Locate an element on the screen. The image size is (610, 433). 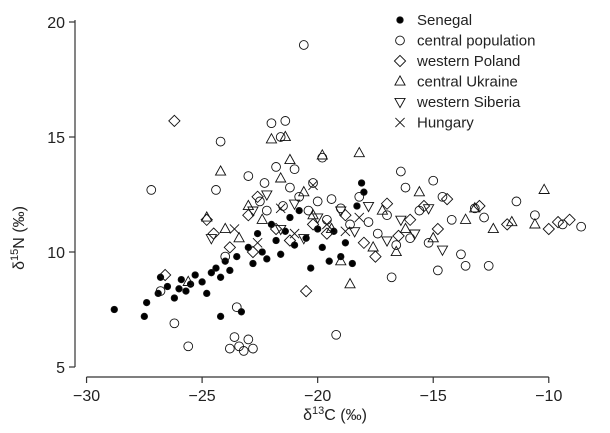
y-axis-label: δ15N (‰) is located at coordinates (18, 238).